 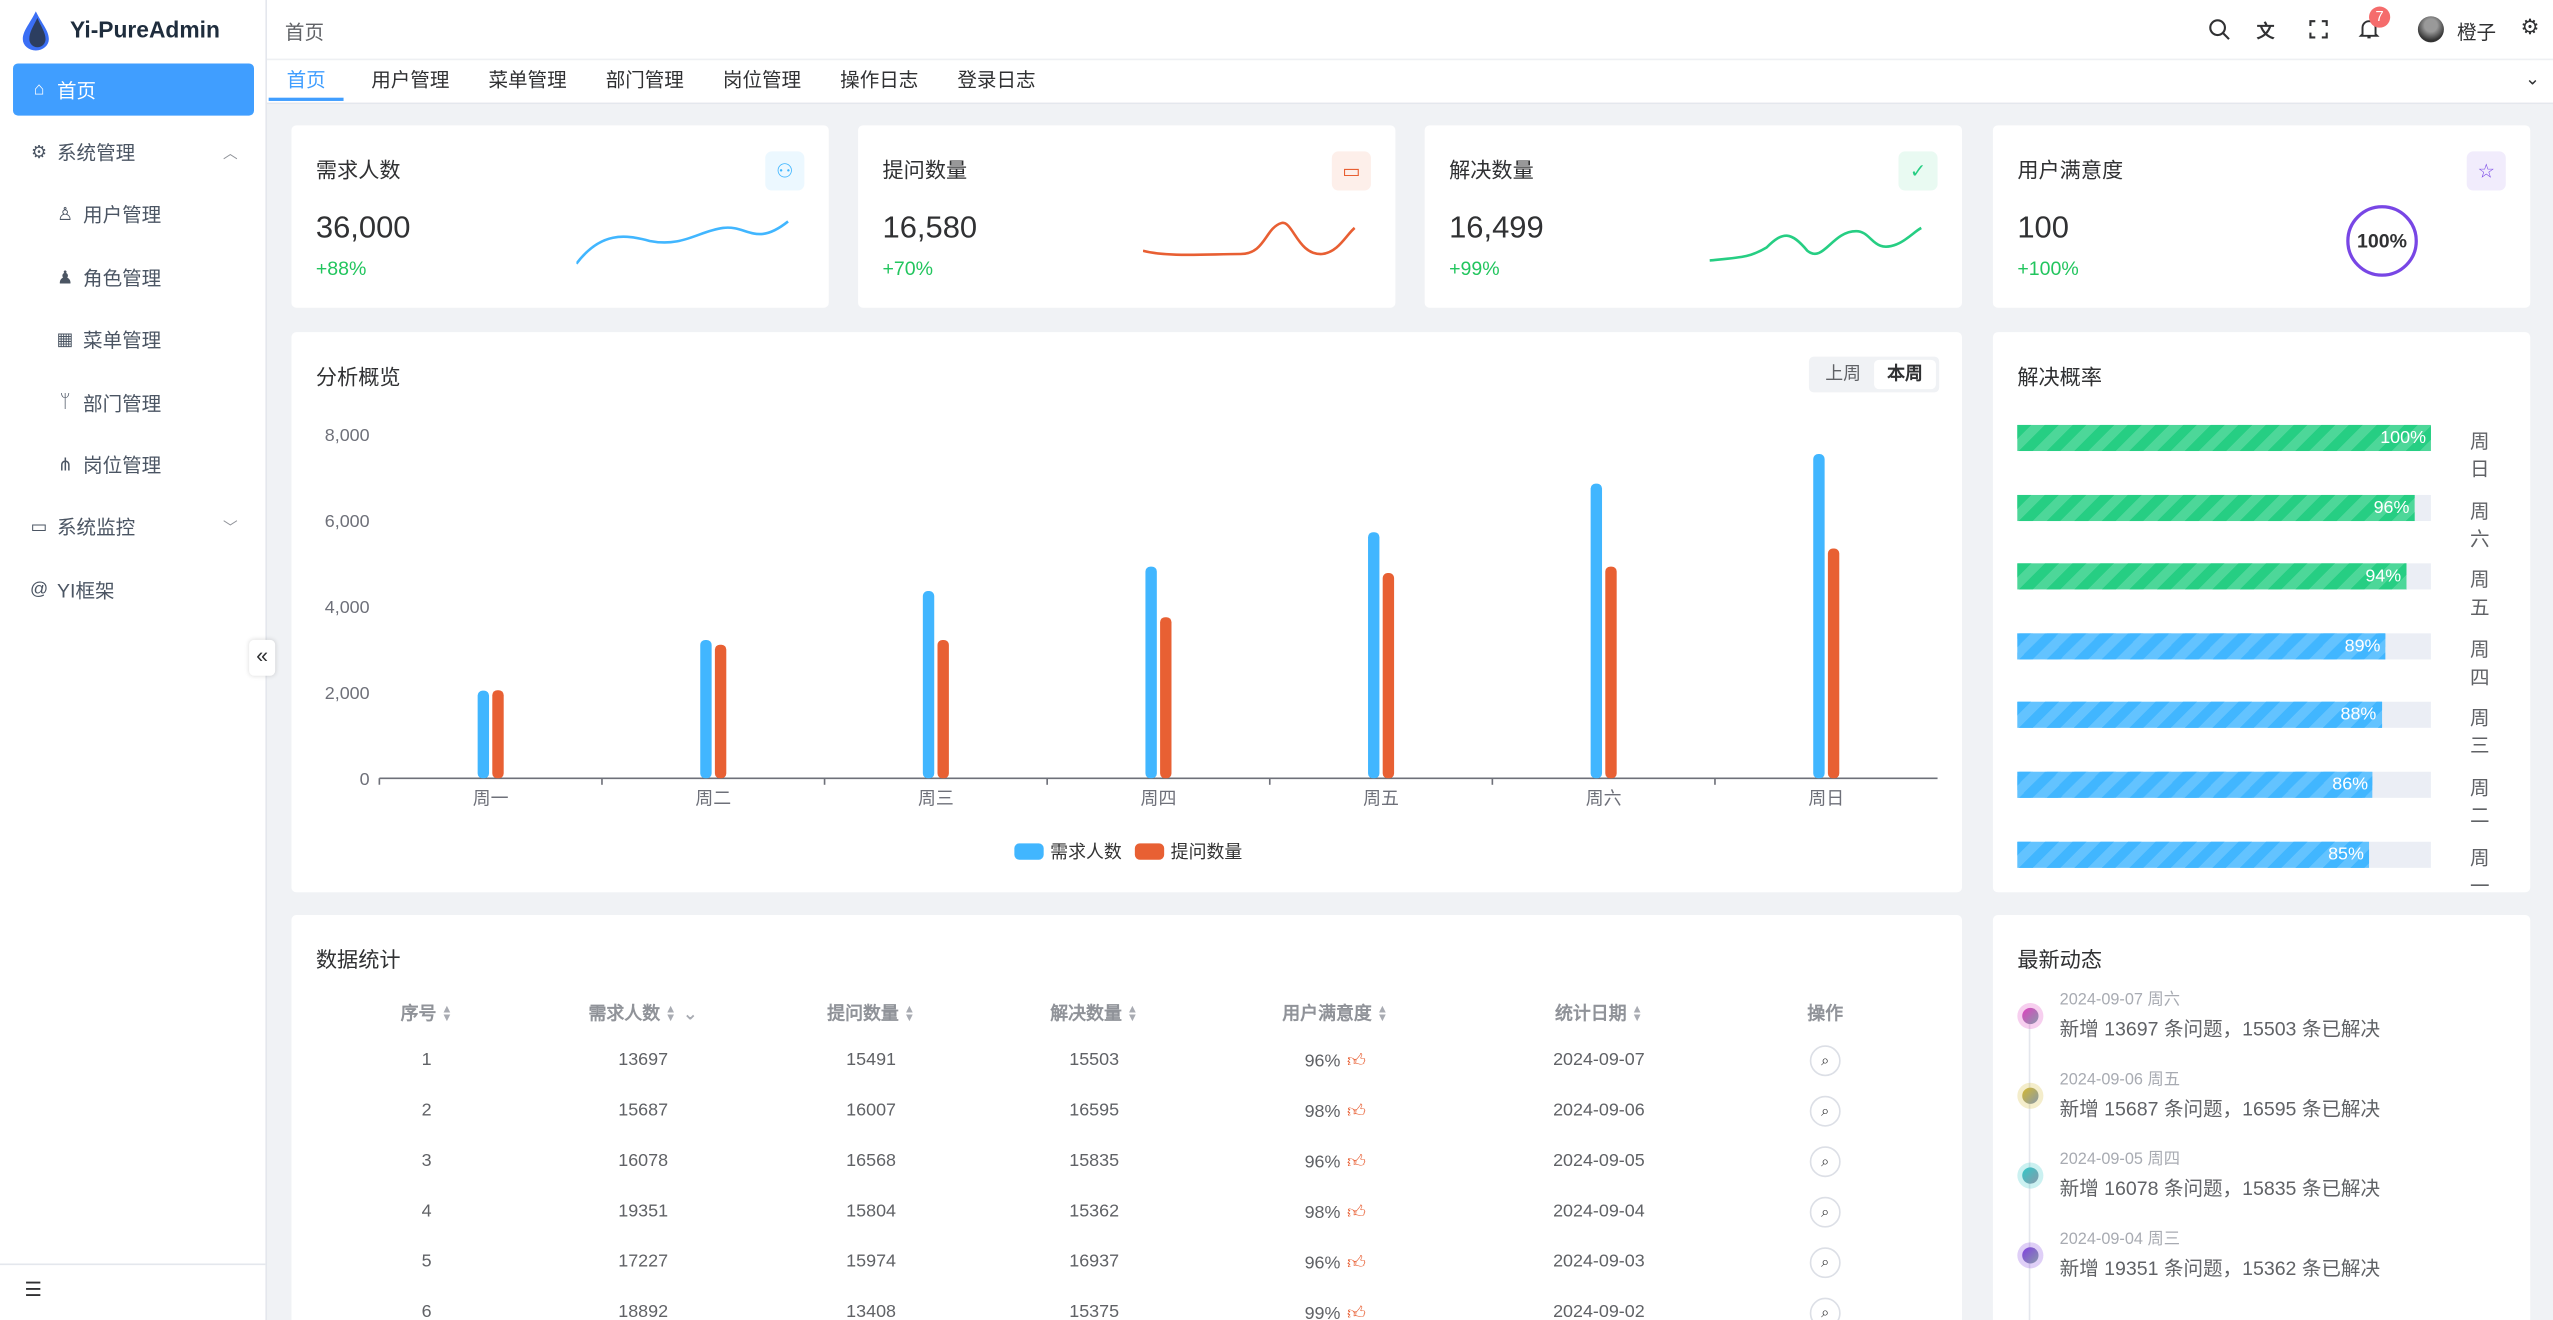 What do you see at coordinates (341, 269) in the screenshot?
I see `stat-change: +88%` at bounding box center [341, 269].